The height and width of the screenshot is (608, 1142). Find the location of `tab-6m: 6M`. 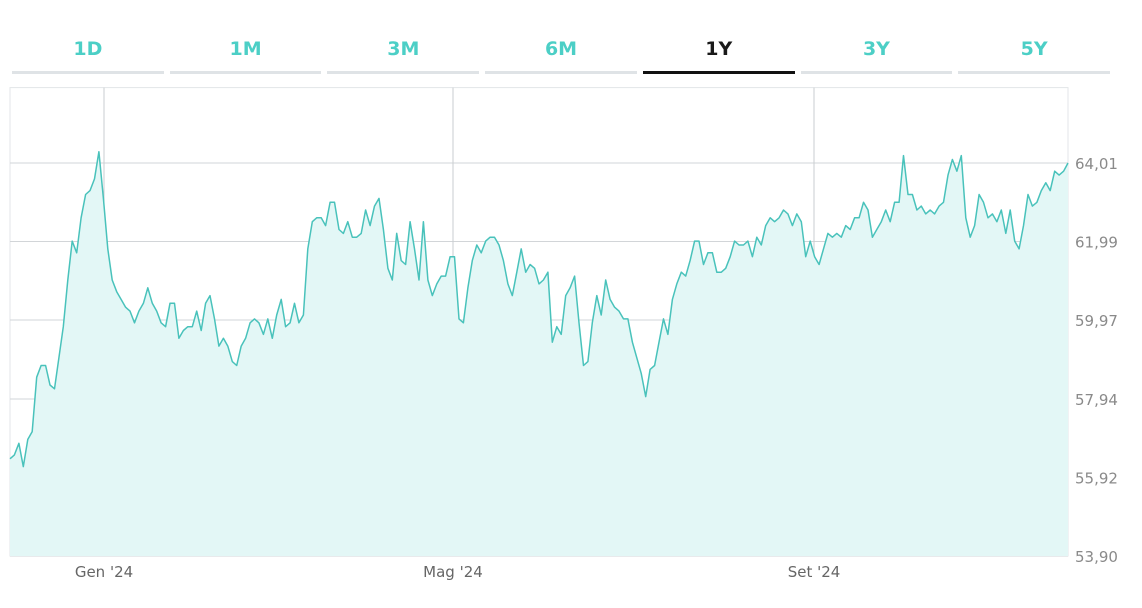

tab-6m: 6M is located at coordinates (561, 53).